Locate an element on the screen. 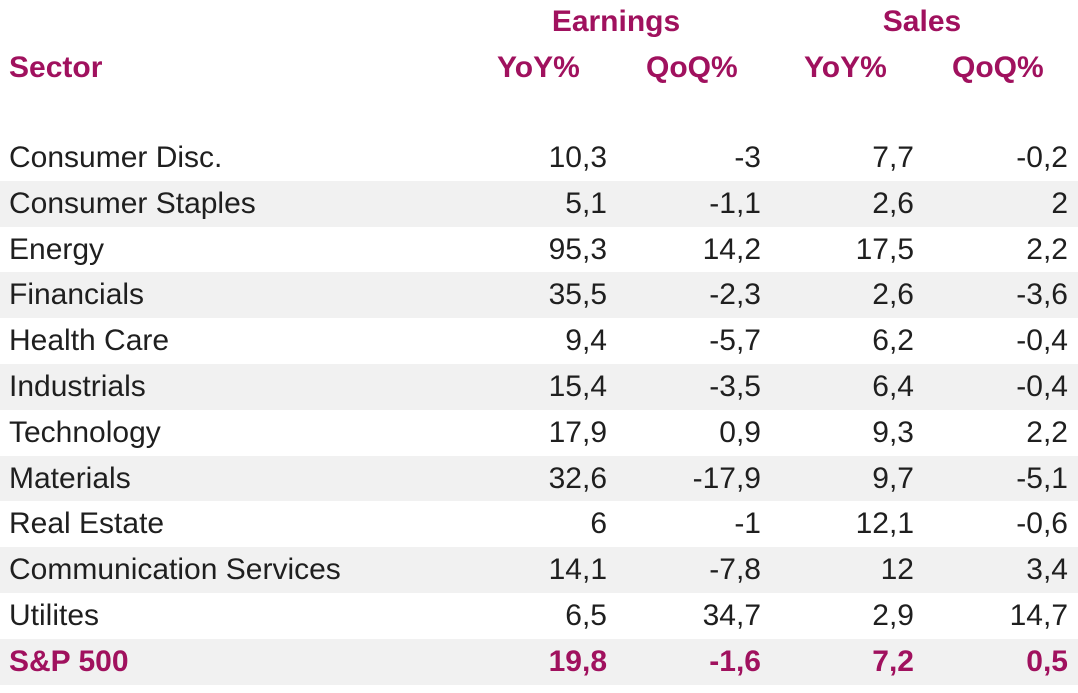 Image resolution: width=1078 pixels, height=693 pixels. cell-sales-yoy: 2,9 is located at coordinates (893, 615).